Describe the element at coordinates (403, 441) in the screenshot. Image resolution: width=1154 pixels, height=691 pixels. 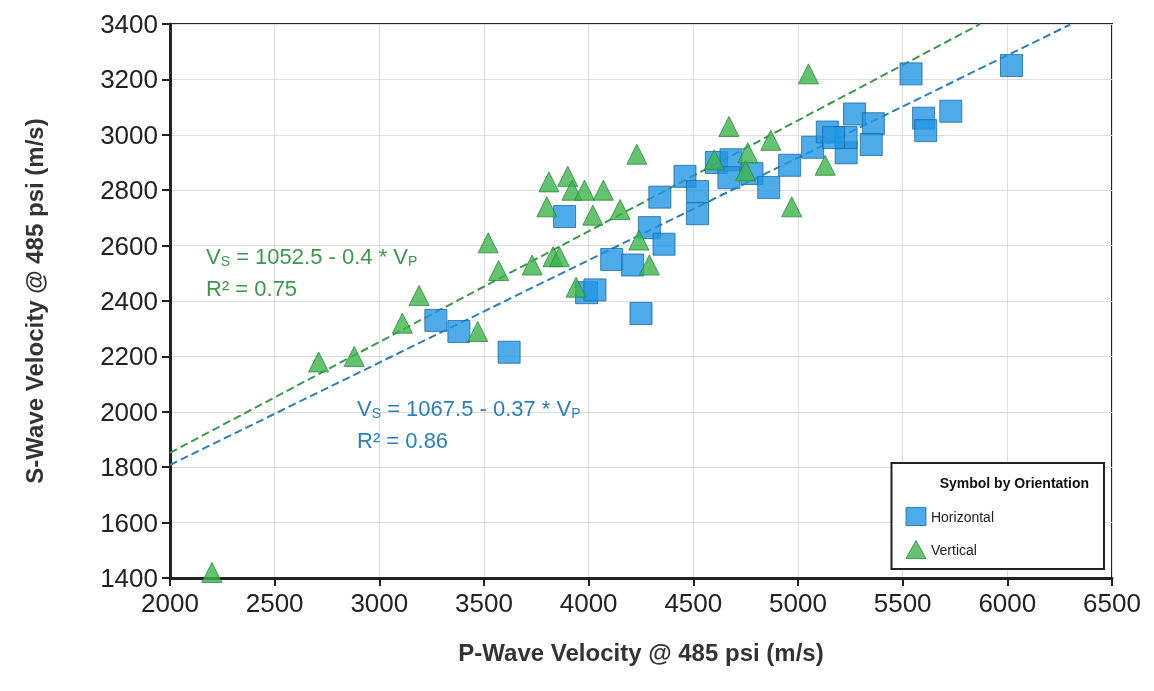
I see `annotation: R² = 0.86` at that location.